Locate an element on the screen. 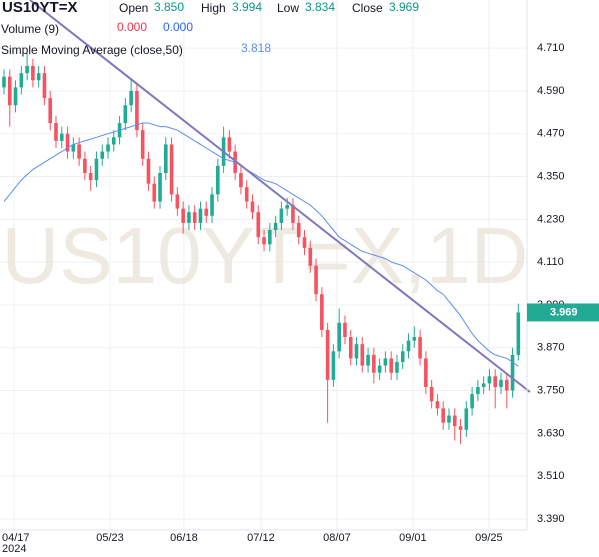 This screenshot has width=599, height=557. low-label: Low is located at coordinates (288, 8).